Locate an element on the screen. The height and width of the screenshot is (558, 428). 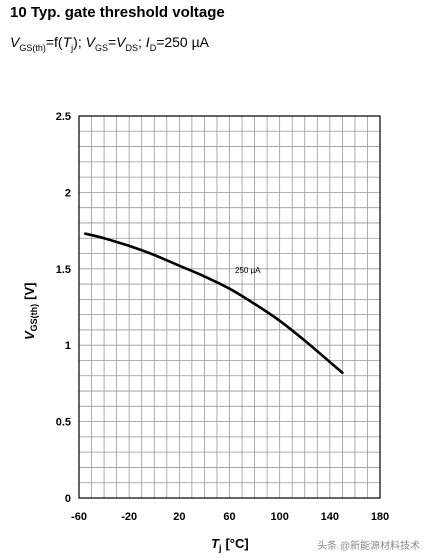
x-tick-label: 20 is located at coordinates (179, 517).